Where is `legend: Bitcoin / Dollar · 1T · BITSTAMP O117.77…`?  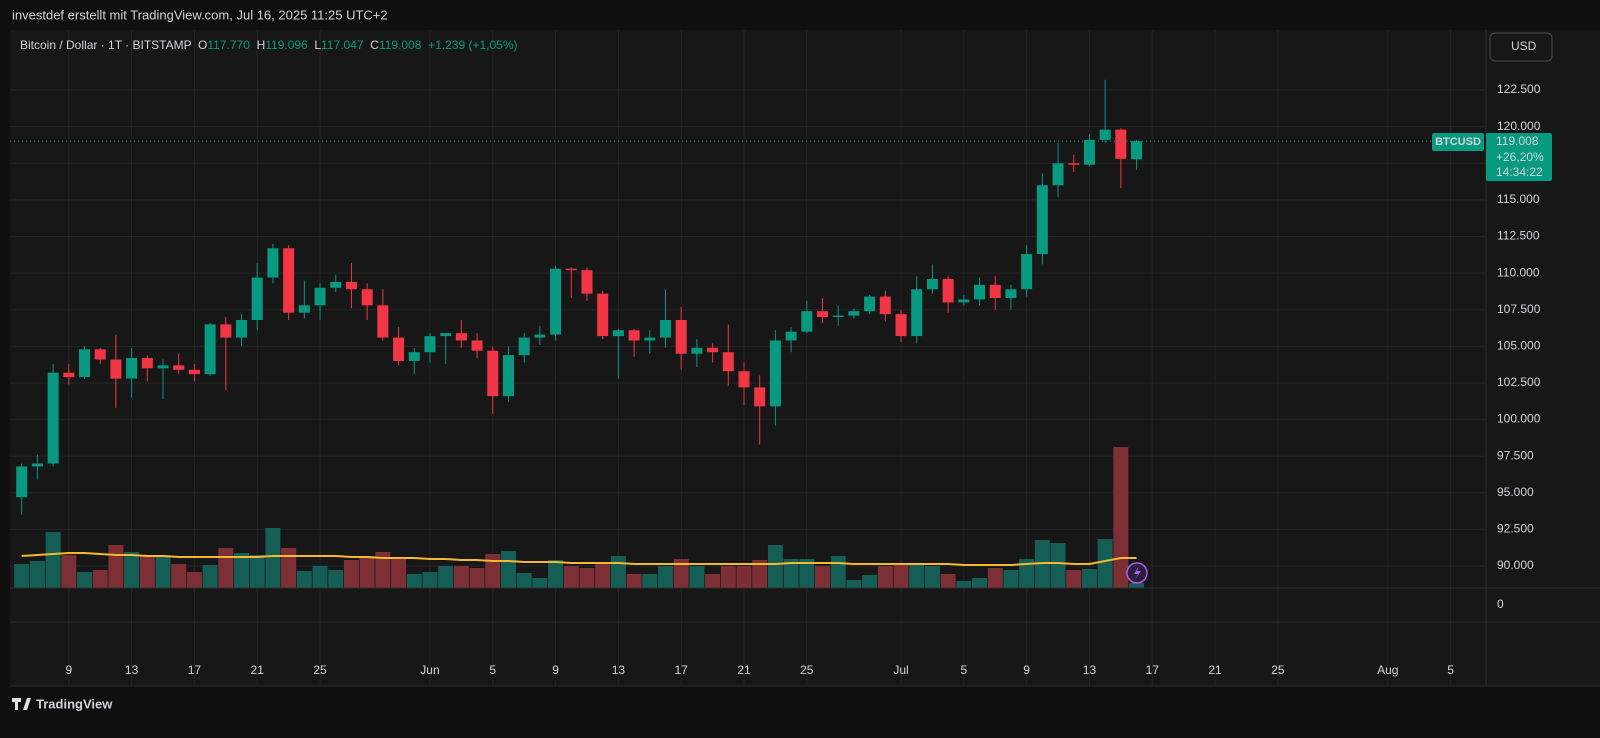 legend: Bitcoin / Dollar · 1T · BITSTAMP O117.77… is located at coordinates (269, 45).